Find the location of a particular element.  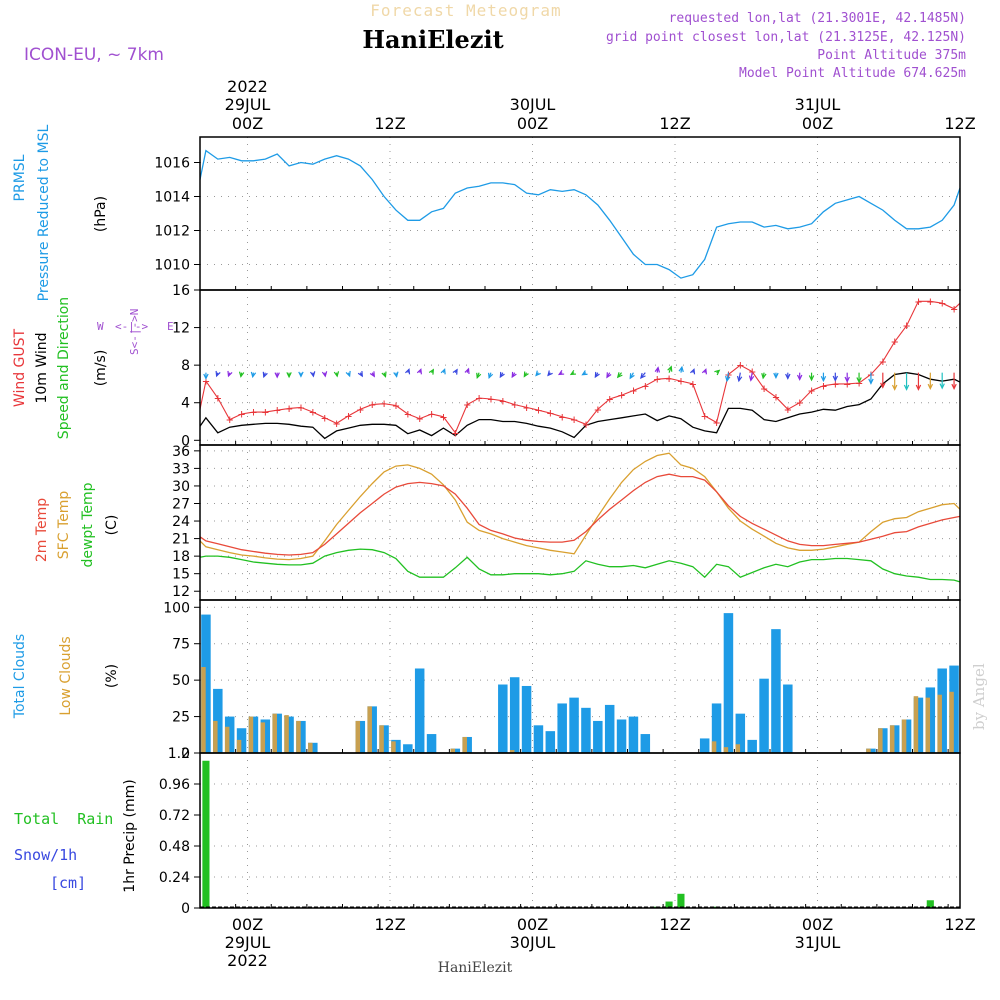

total-rain-label: Total Rain is located at coordinates (63, 819).